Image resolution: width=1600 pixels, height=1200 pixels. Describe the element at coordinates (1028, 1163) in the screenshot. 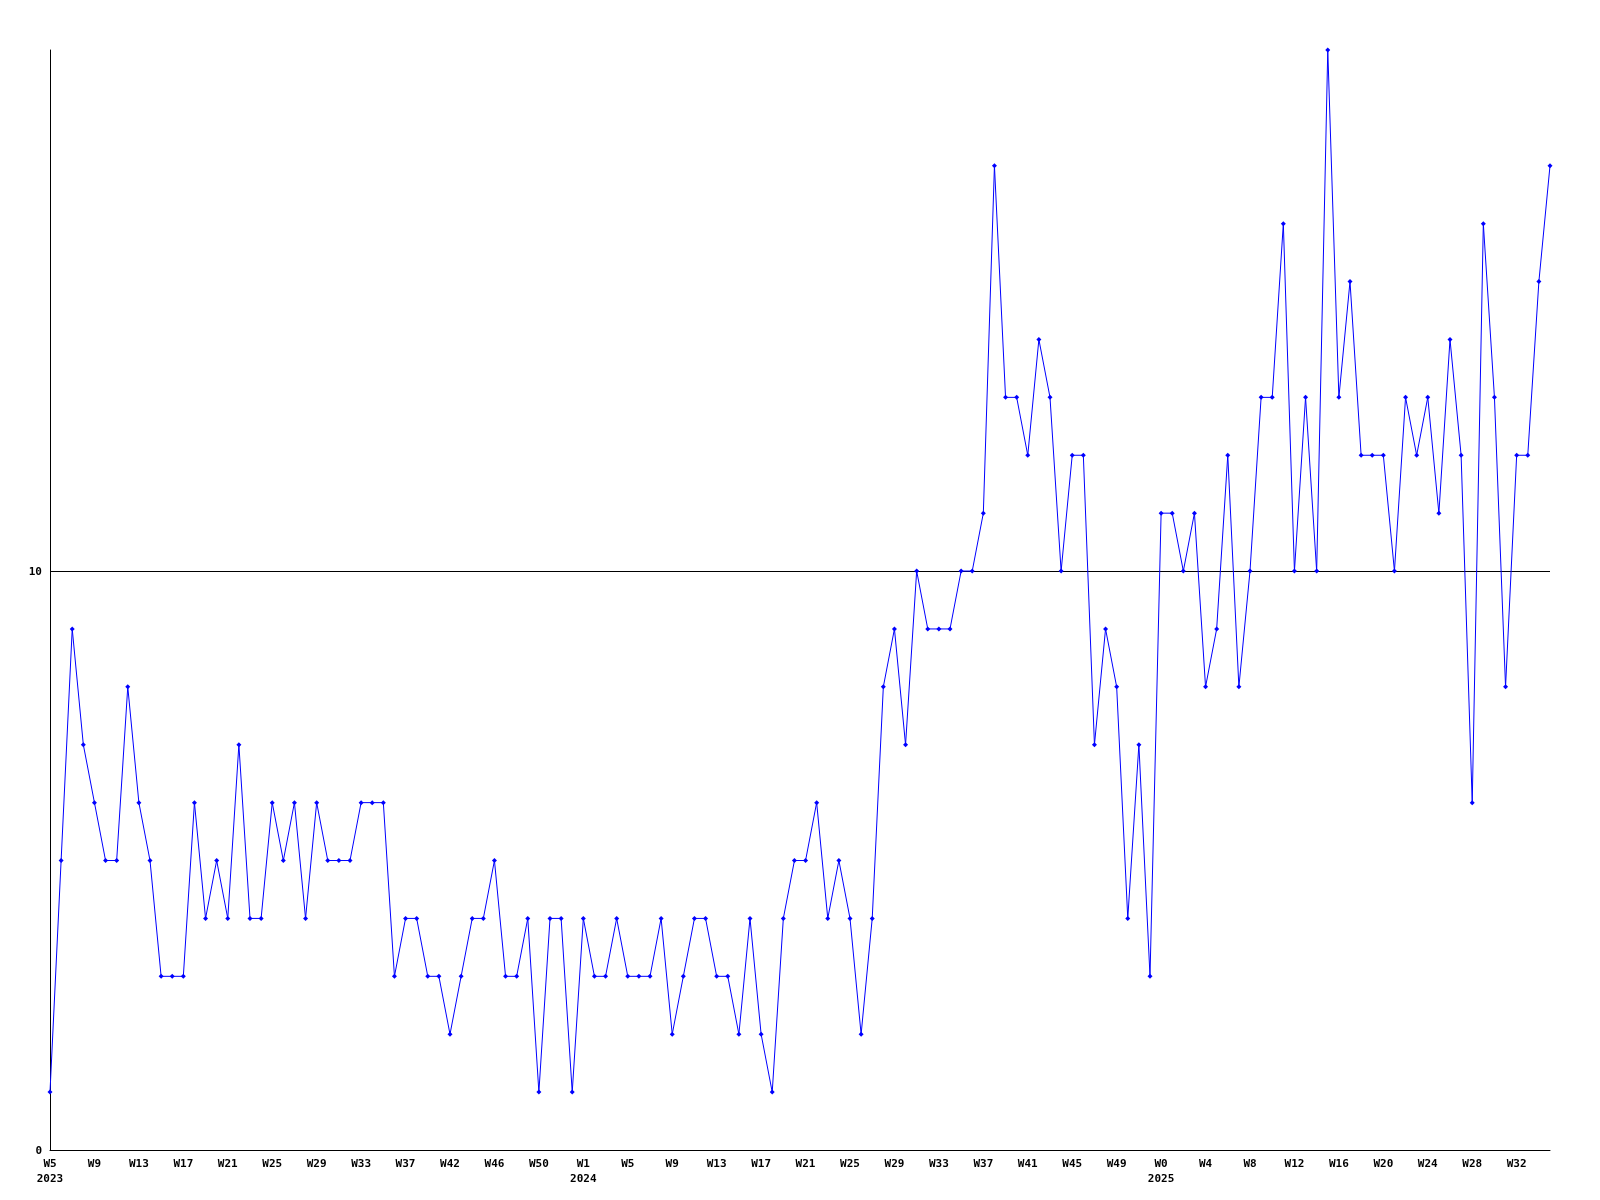

I see `x-tick-label: W41` at that location.